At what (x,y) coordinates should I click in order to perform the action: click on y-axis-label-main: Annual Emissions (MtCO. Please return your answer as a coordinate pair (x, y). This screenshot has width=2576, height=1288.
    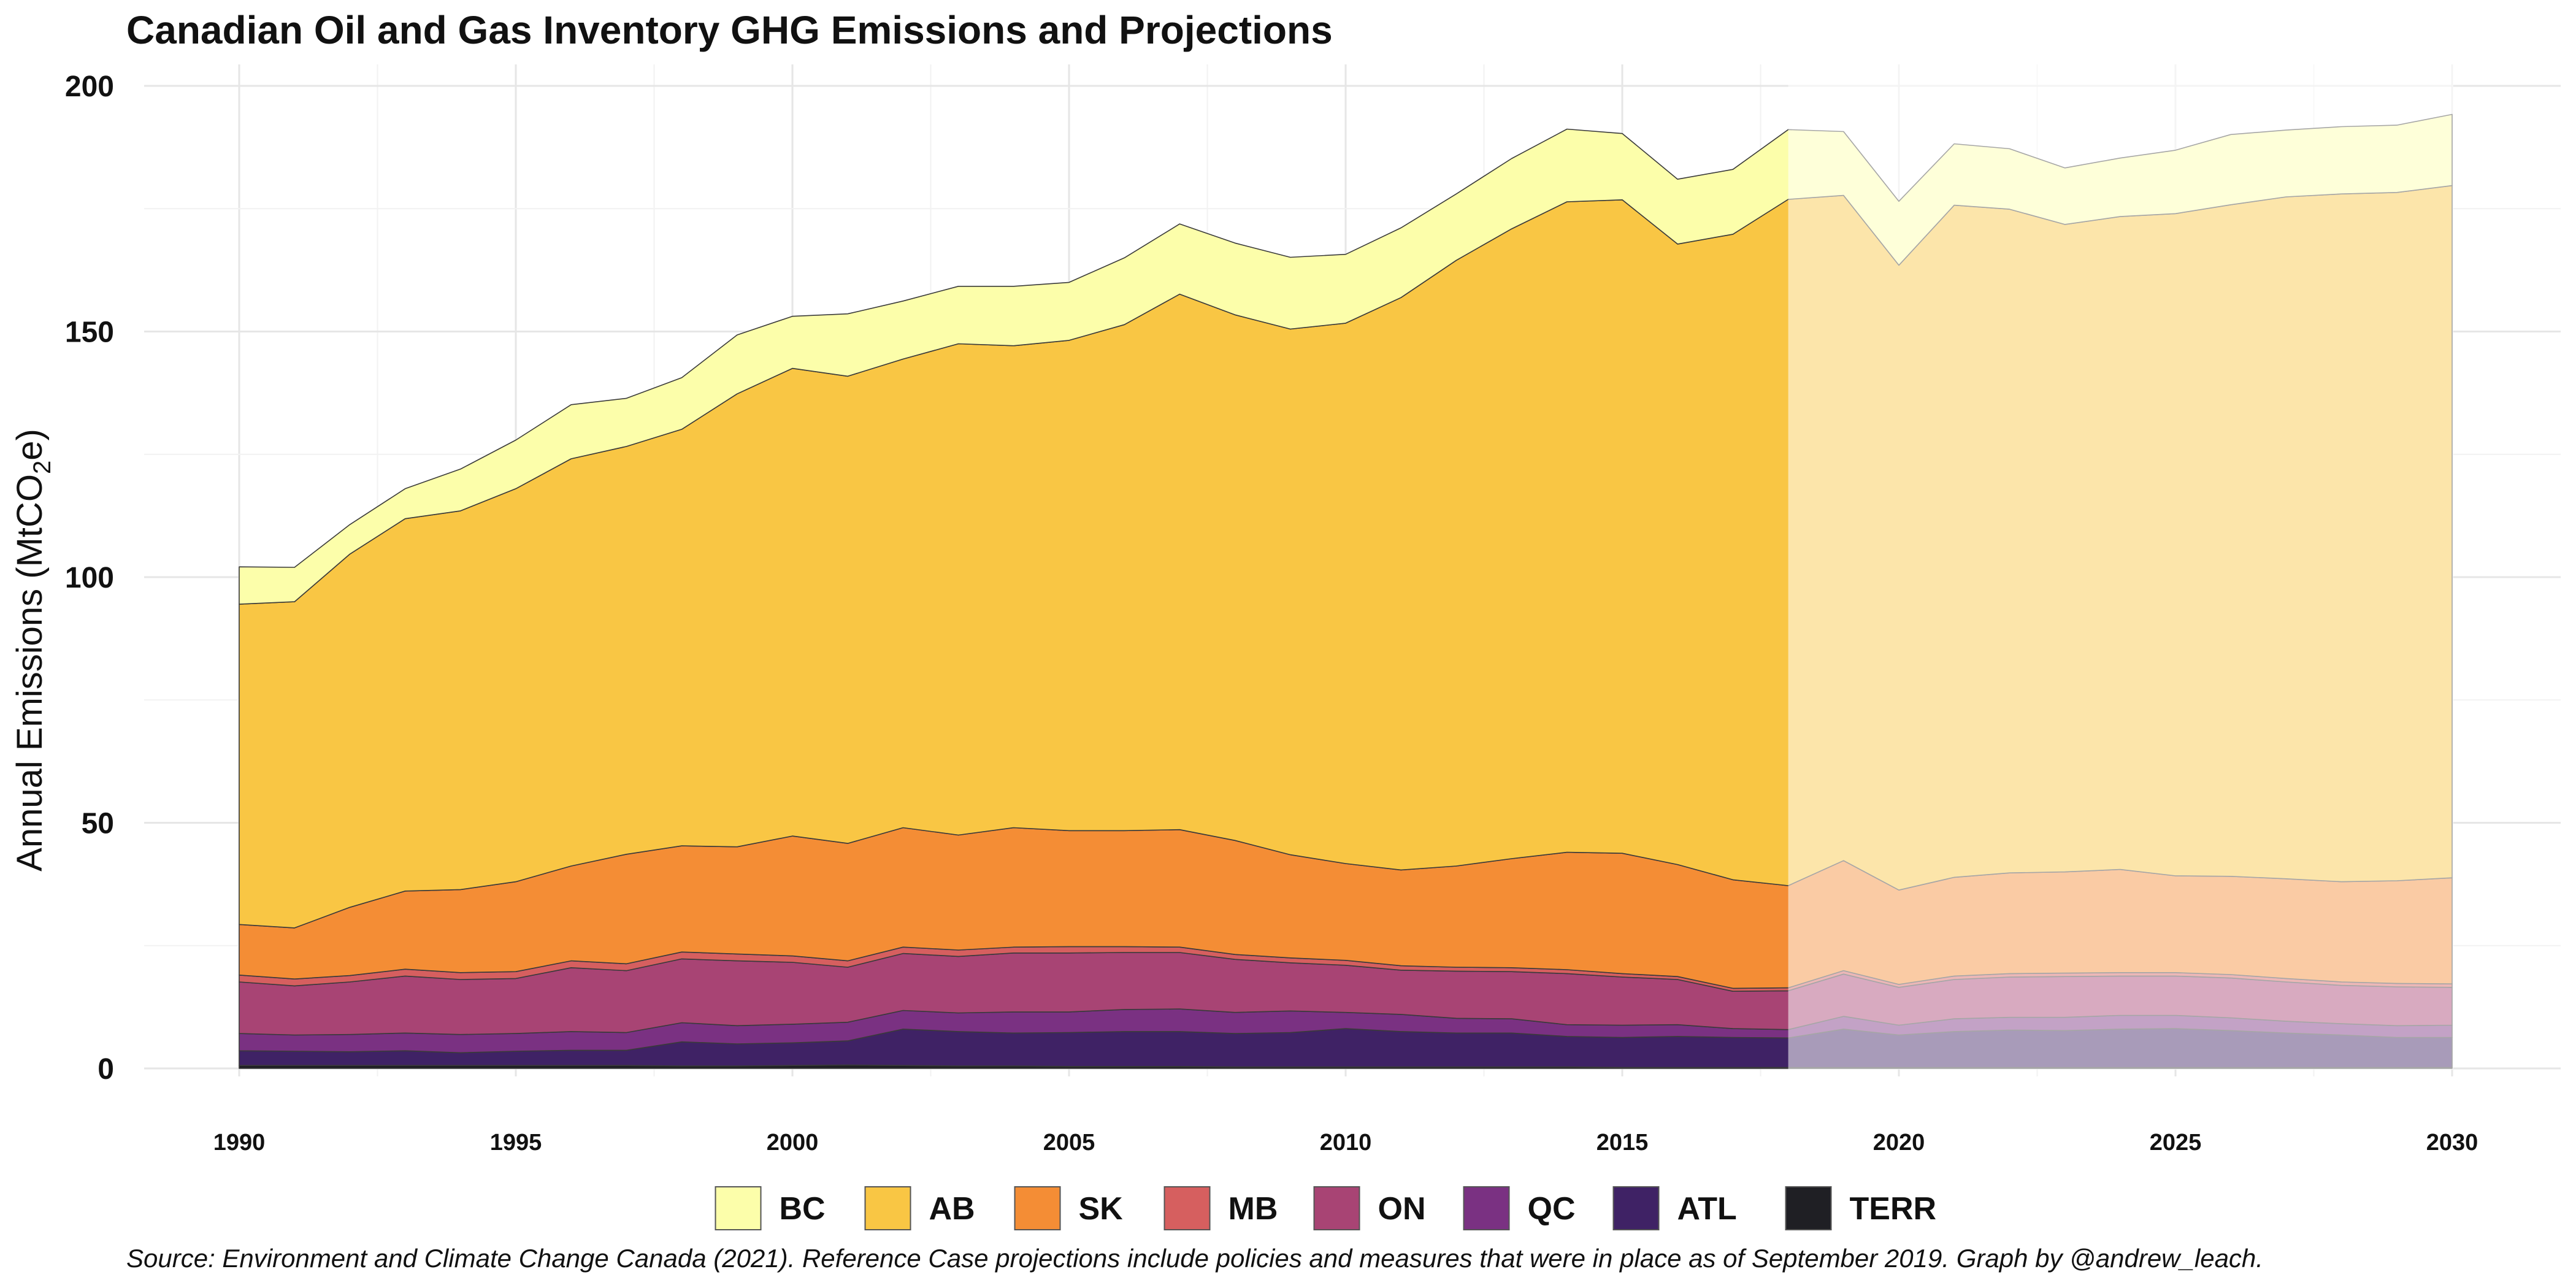
    Looking at the image, I should click on (30, 673).